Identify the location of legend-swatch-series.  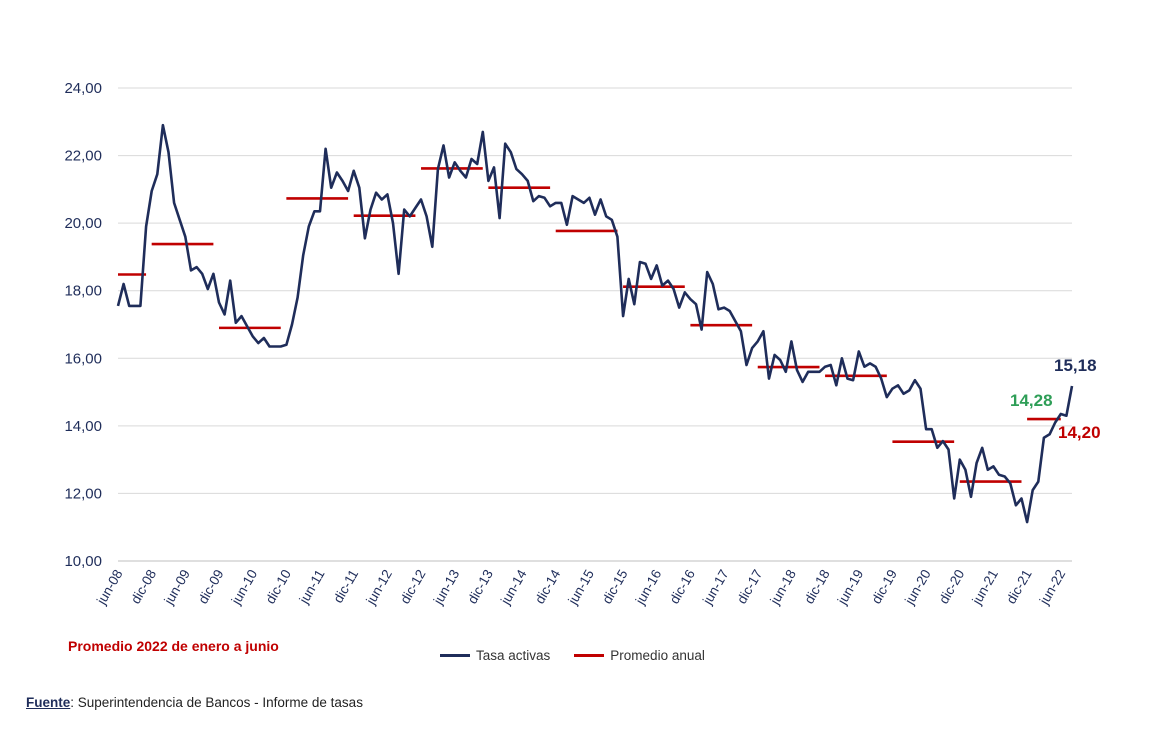
(455, 655).